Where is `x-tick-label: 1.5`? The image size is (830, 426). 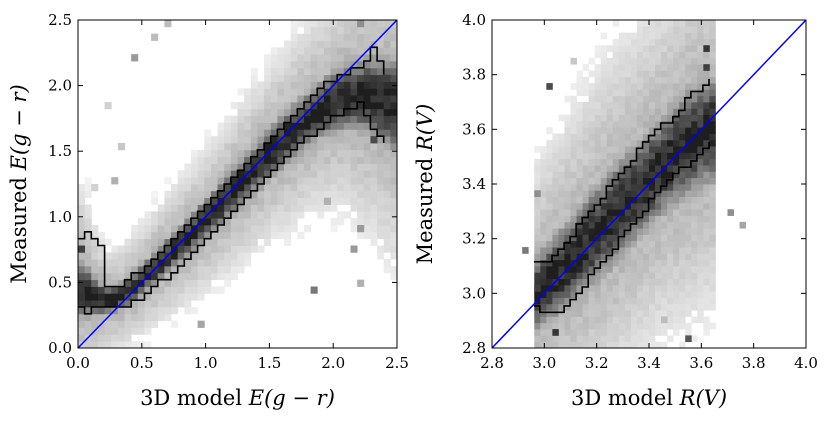
x-tick-label: 1.5 is located at coordinates (269, 363).